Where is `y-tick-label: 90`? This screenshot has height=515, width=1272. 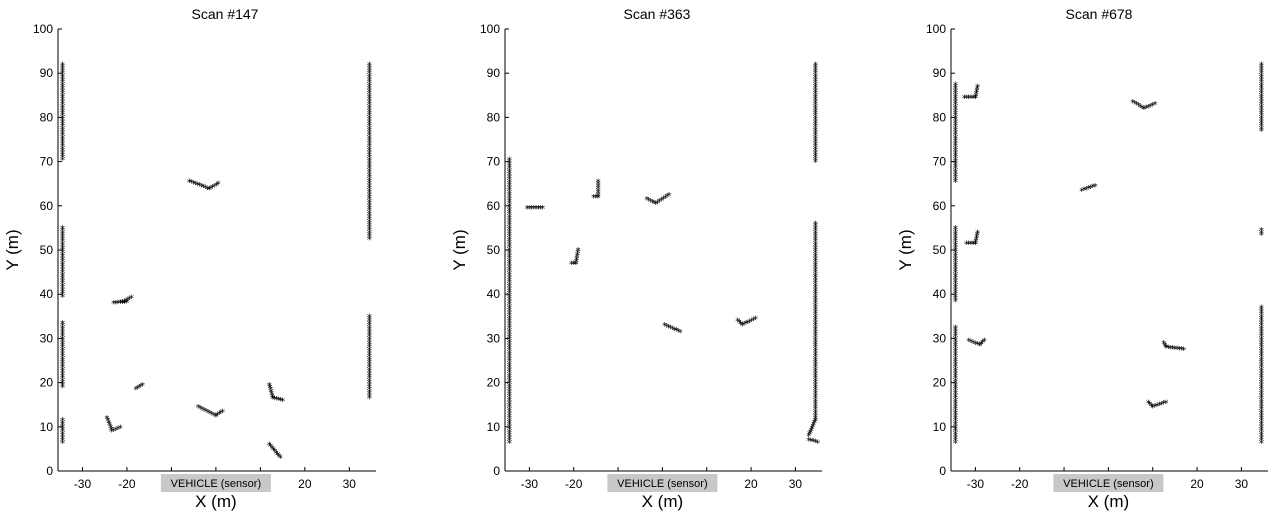 y-tick-label: 90 is located at coordinates (494, 73).